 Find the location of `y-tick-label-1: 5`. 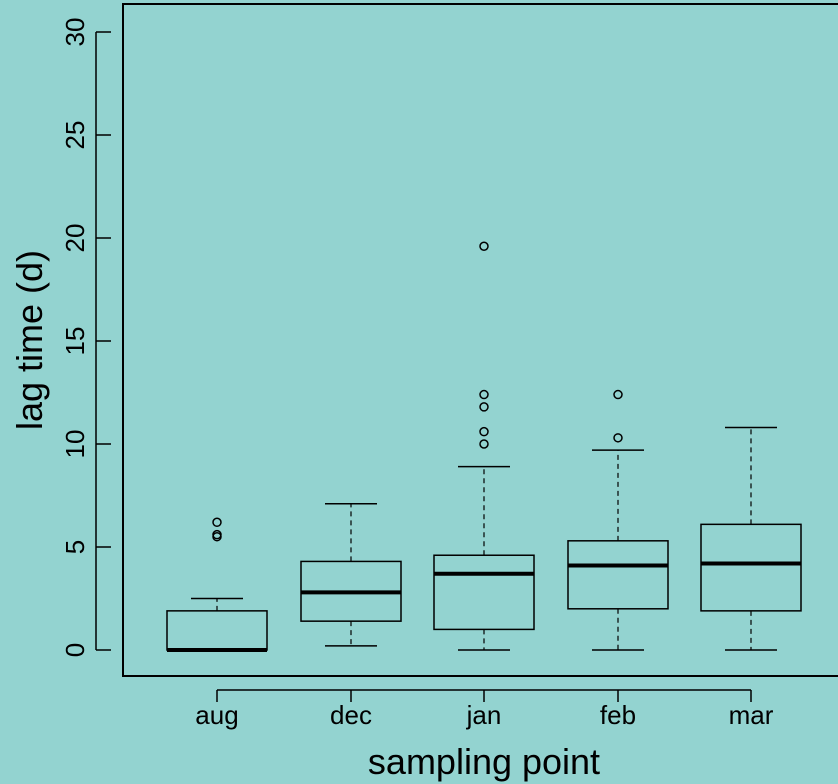

y-tick-label-1: 5 is located at coordinates (75, 547).